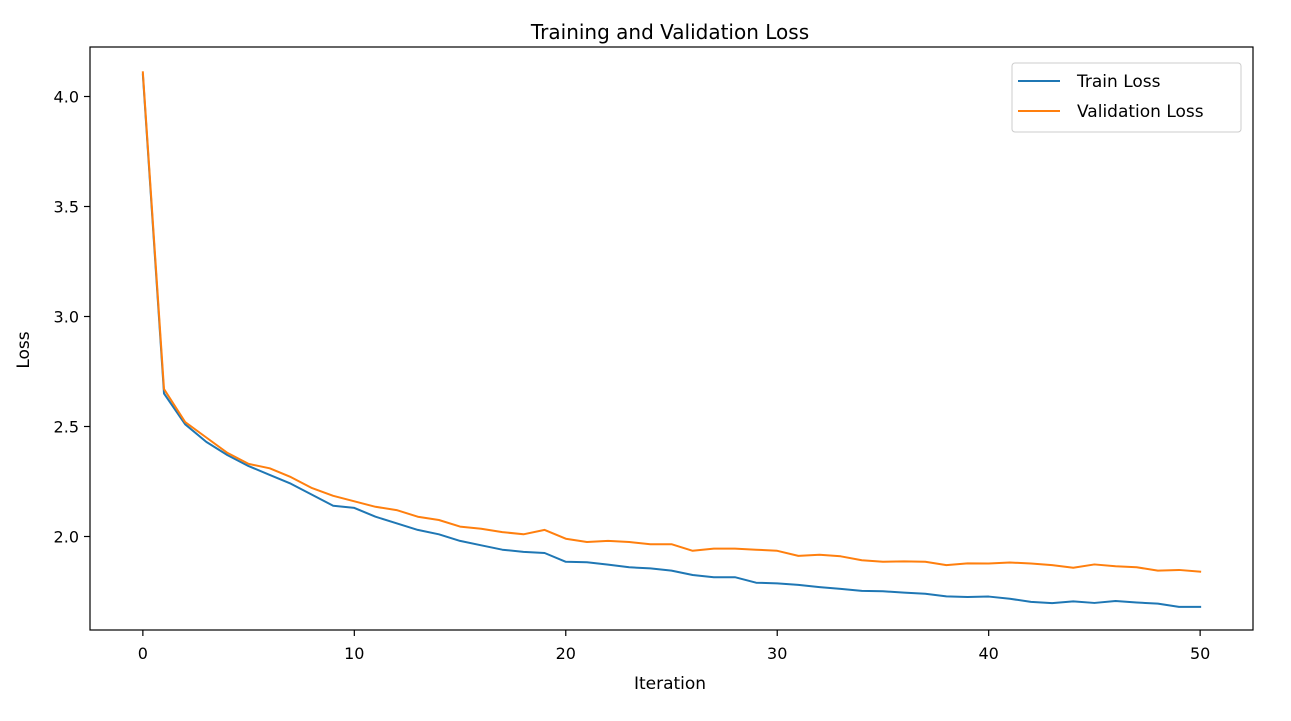 The width and height of the screenshot is (1291, 721). I want to click on legend-label: Validation Loss, so click(1140, 112).